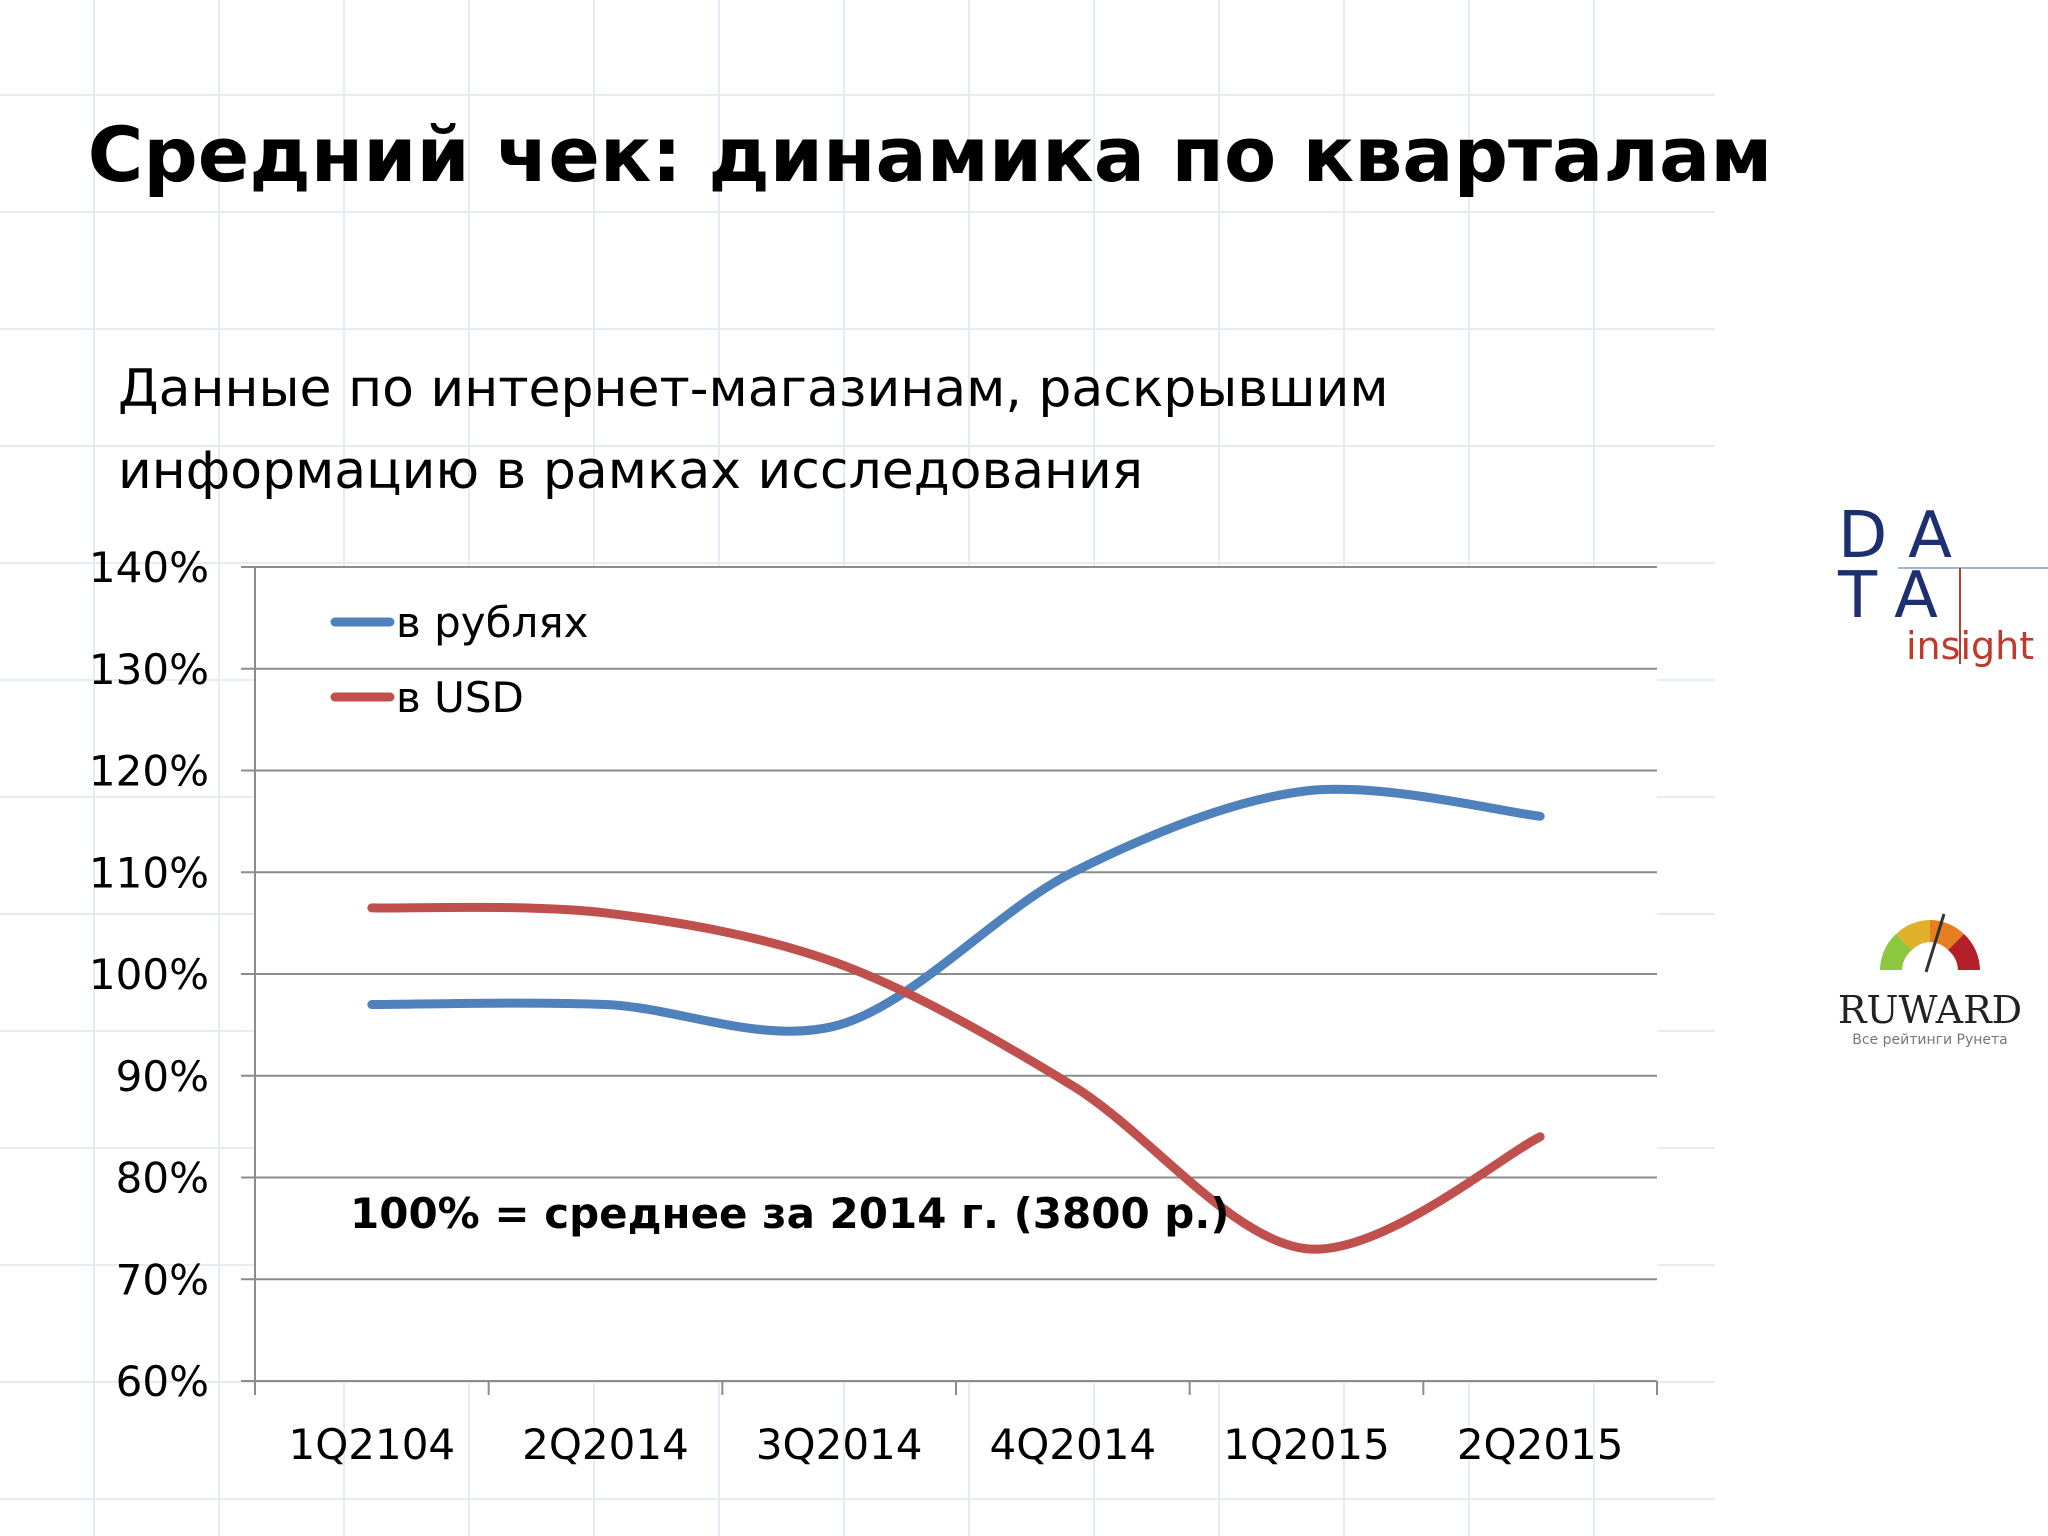 The width and height of the screenshot is (2048, 1536). Describe the element at coordinates (162, 1076) in the screenshot. I see `y-tick-label: 90%` at that location.